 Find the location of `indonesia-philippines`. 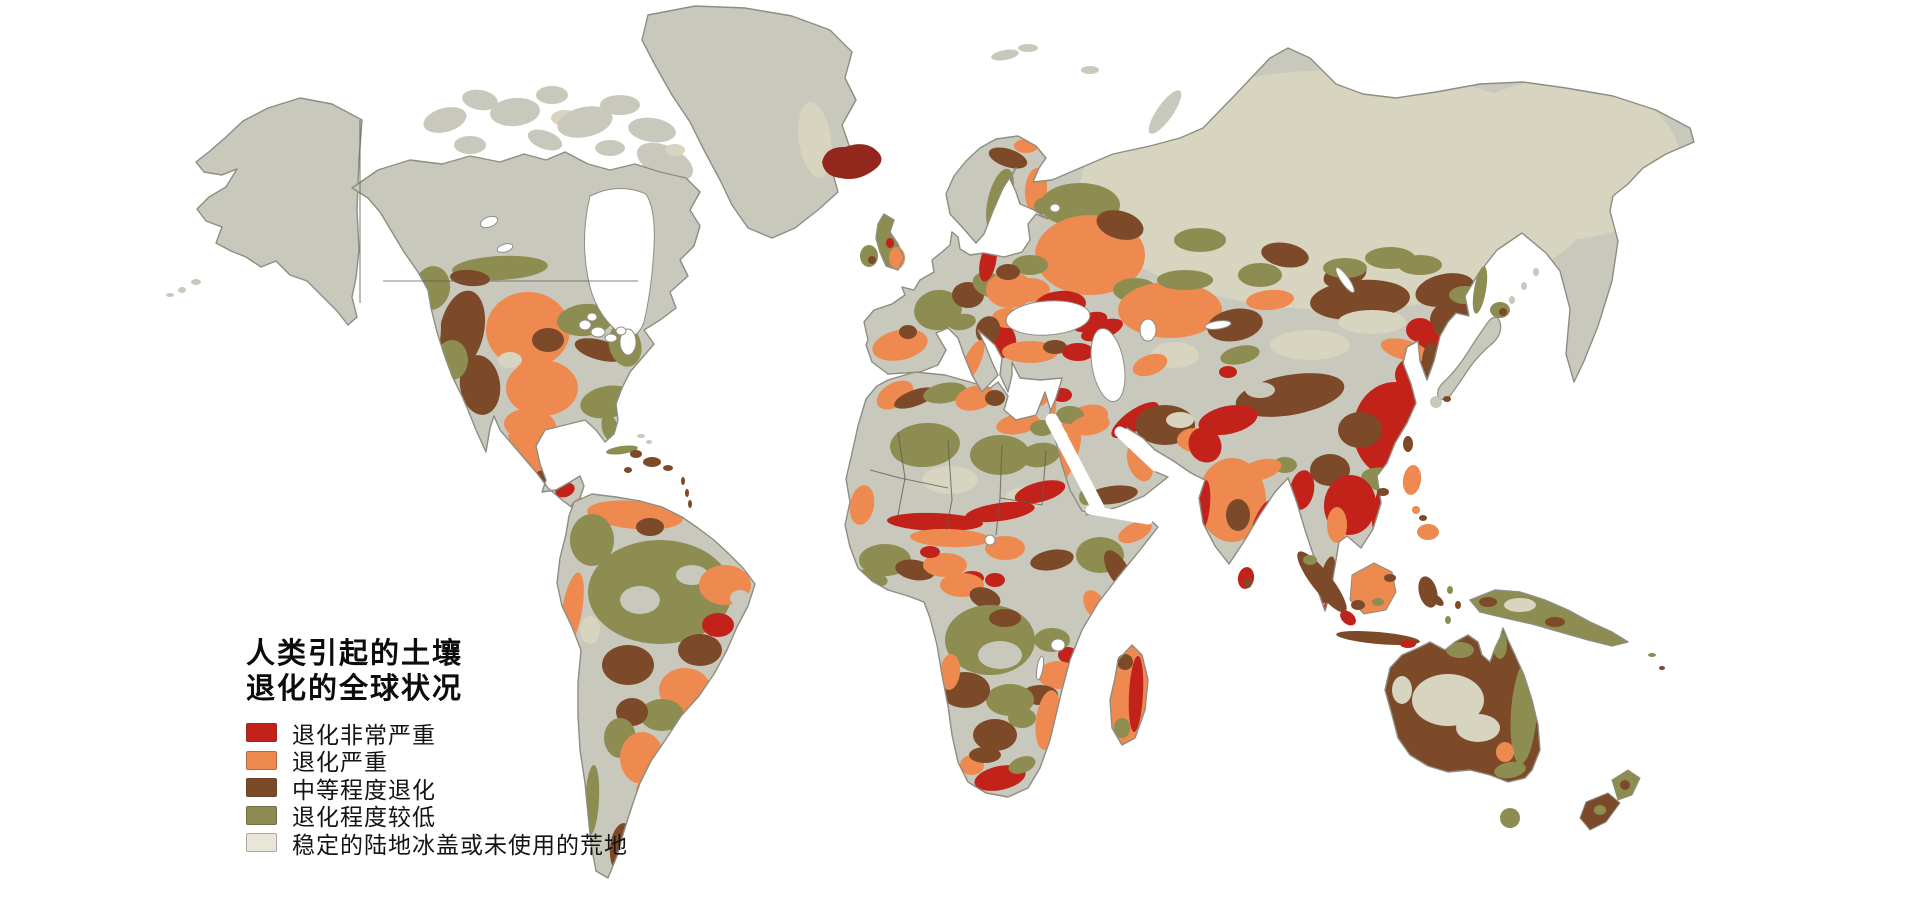

indonesia-philippines is located at coordinates (1379, 560).